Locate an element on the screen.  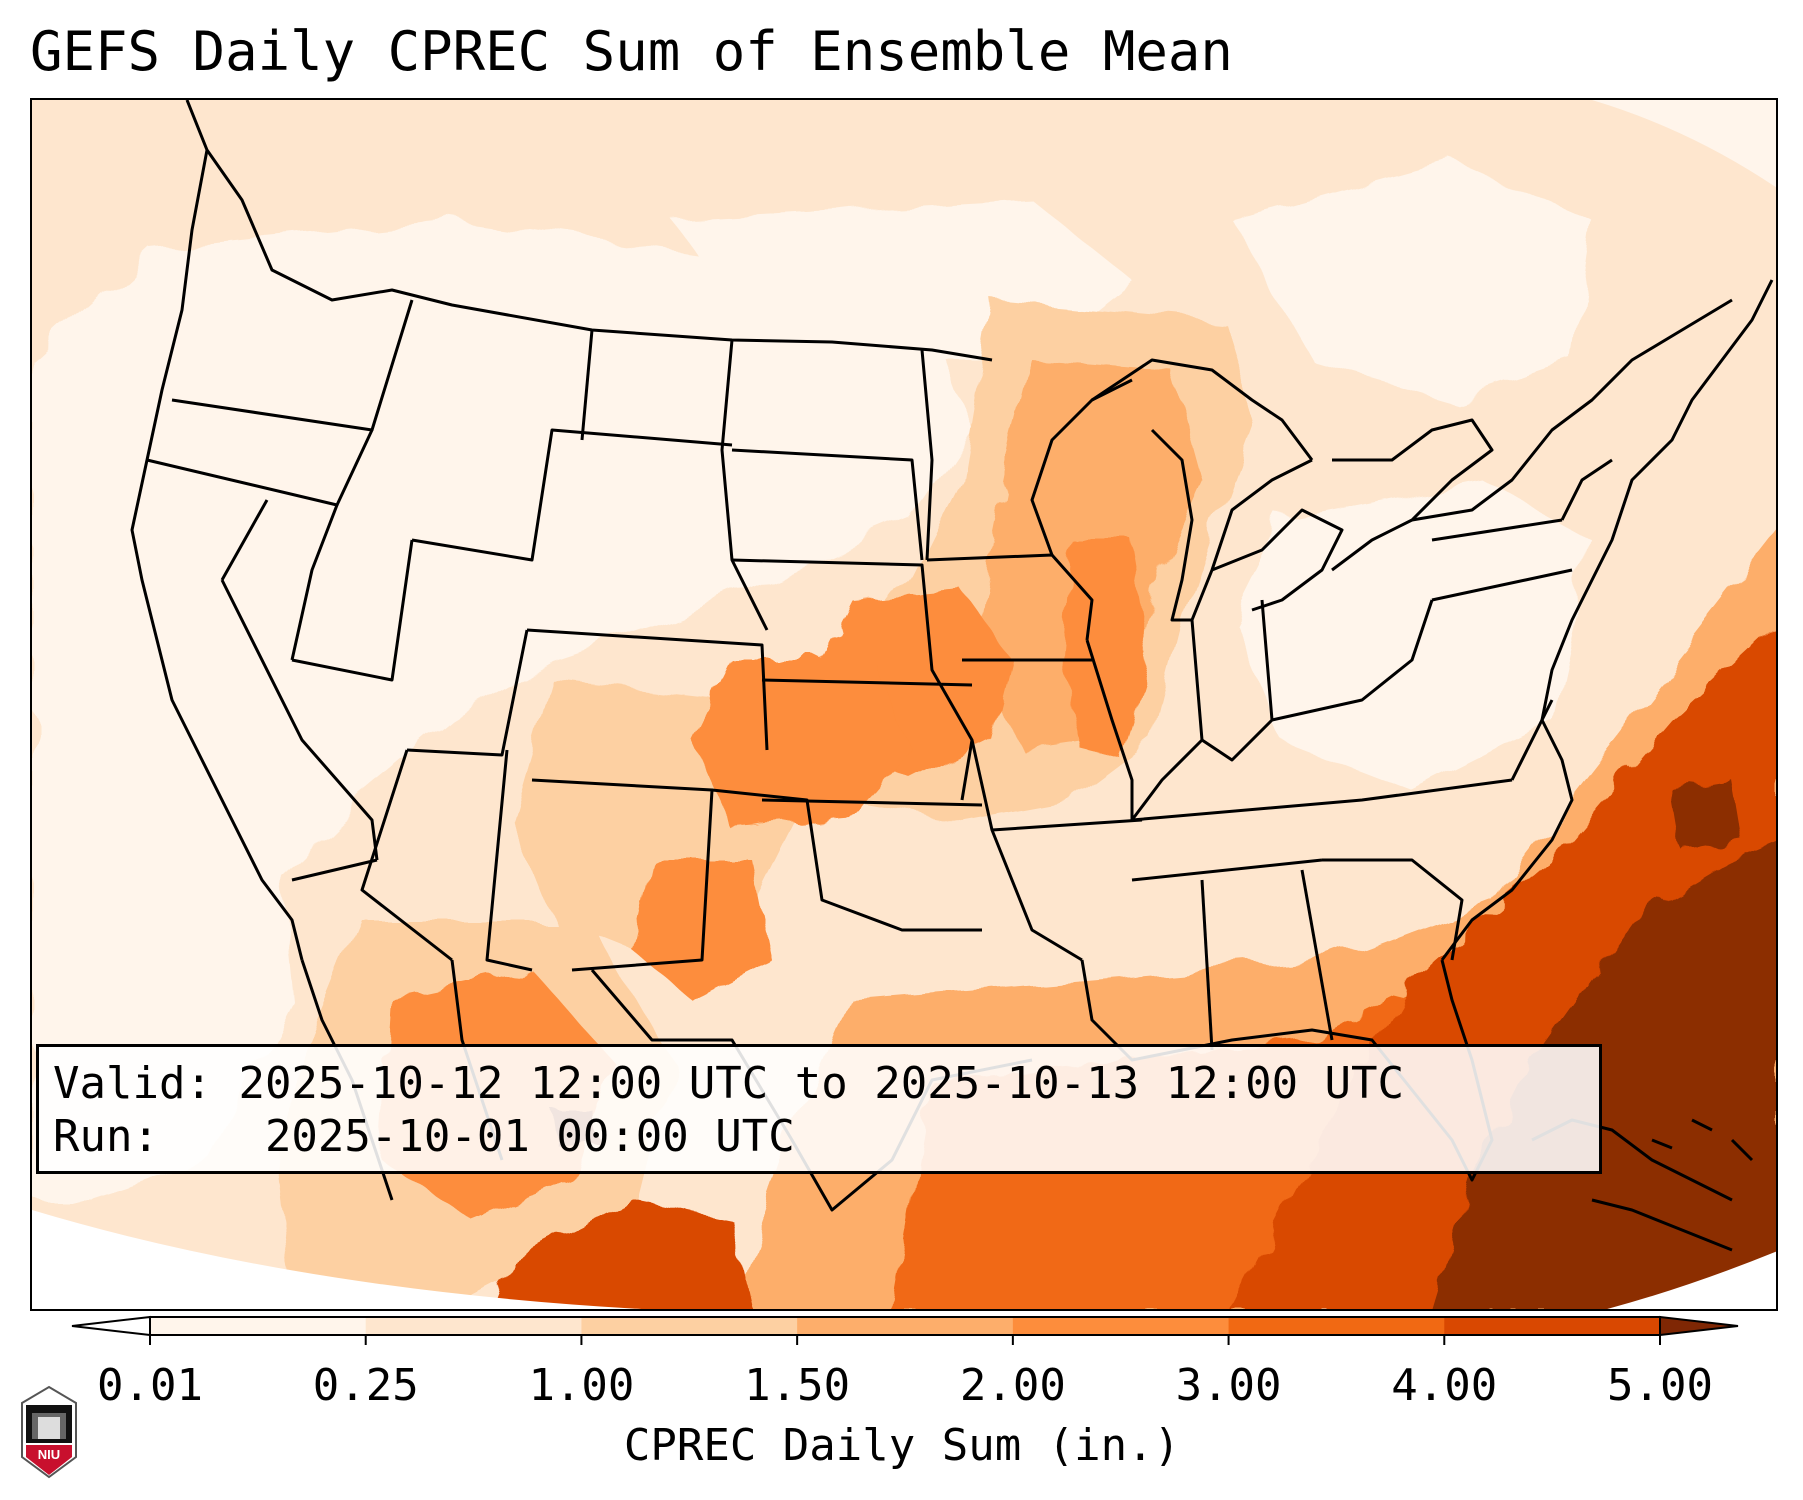
colorbar-label: CPREC Daily Sum (in.) is located at coordinates (902, 1445).